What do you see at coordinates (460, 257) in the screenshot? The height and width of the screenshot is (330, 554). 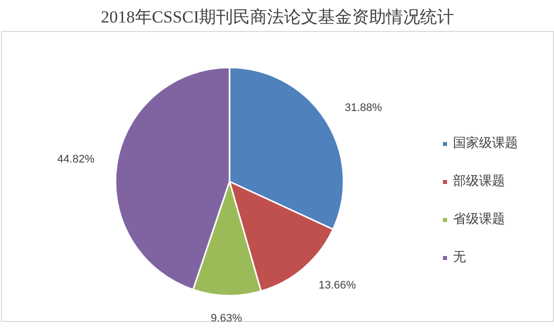 I see `legend-label: 无` at bounding box center [460, 257].